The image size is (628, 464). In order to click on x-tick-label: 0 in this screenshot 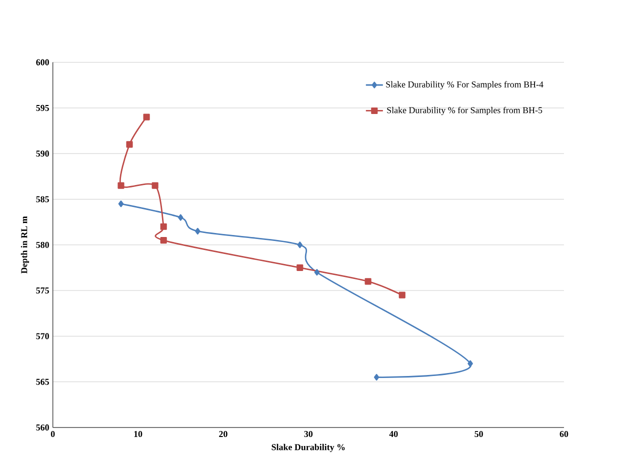, I will do `click(52, 434)`.